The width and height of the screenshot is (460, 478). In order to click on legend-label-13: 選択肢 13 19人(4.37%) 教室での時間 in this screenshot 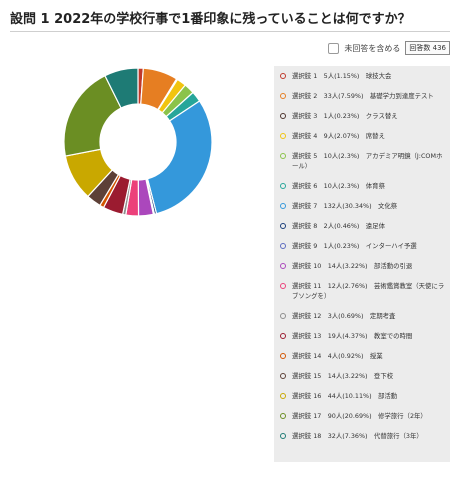, I will do `click(352, 336)`.